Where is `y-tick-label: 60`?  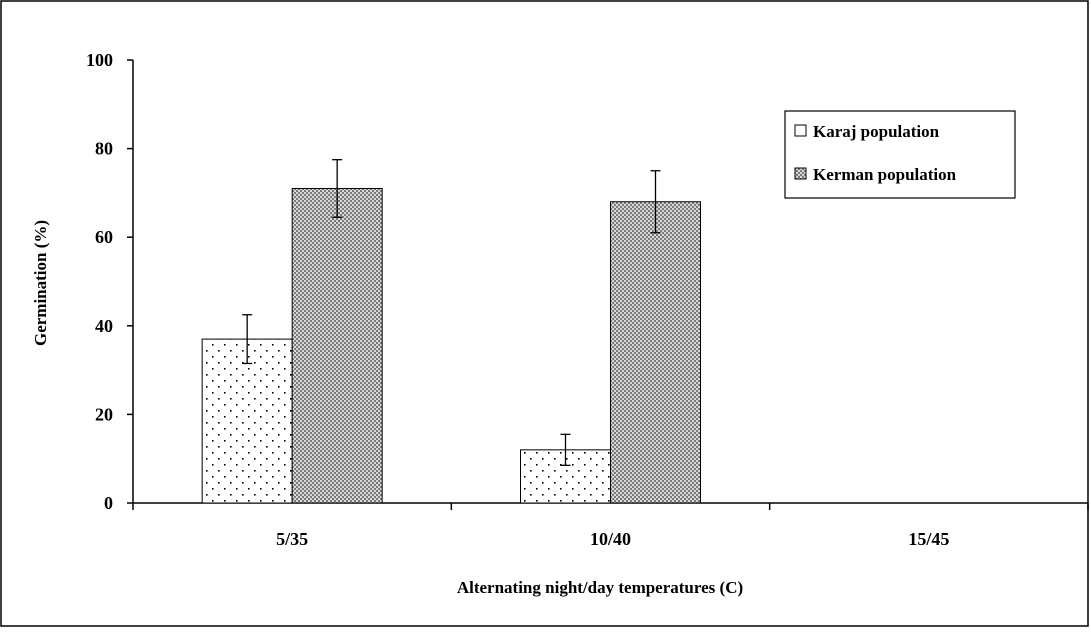
y-tick-label: 60 is located at coordinates (104, 237).